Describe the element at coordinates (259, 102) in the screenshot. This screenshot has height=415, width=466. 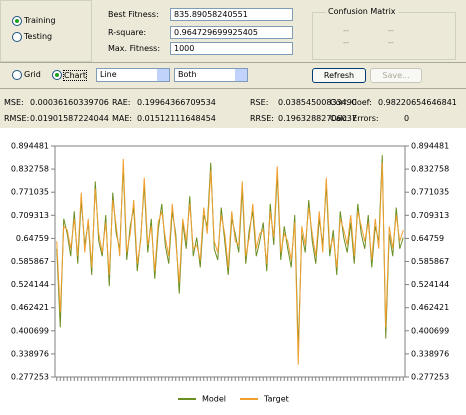
I see `label: RSE:` at that location.